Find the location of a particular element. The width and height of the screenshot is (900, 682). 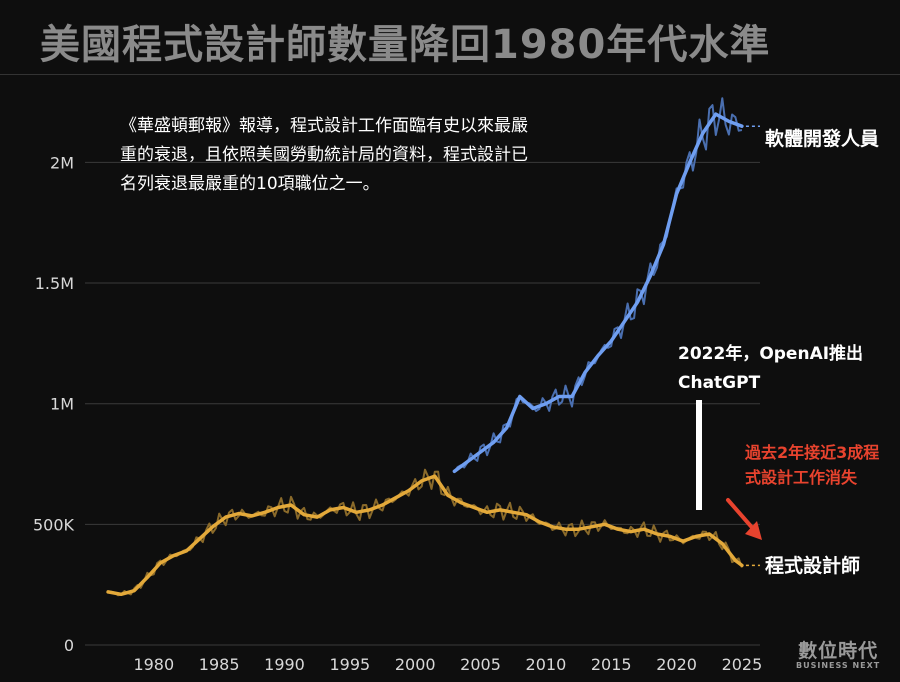

y-tick-label: 0 is located at coordinates (69, 645).